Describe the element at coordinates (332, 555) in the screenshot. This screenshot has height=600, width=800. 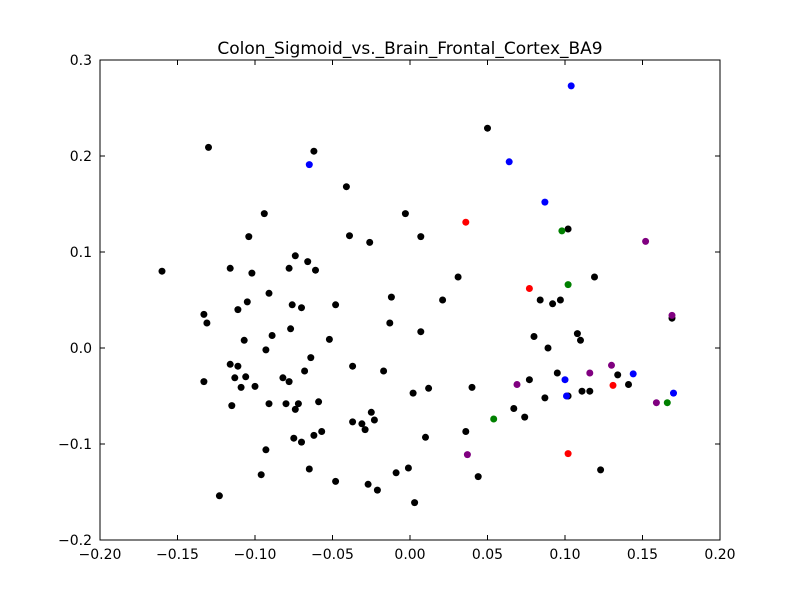
I see `x-tick-label: −0.05` at that location.